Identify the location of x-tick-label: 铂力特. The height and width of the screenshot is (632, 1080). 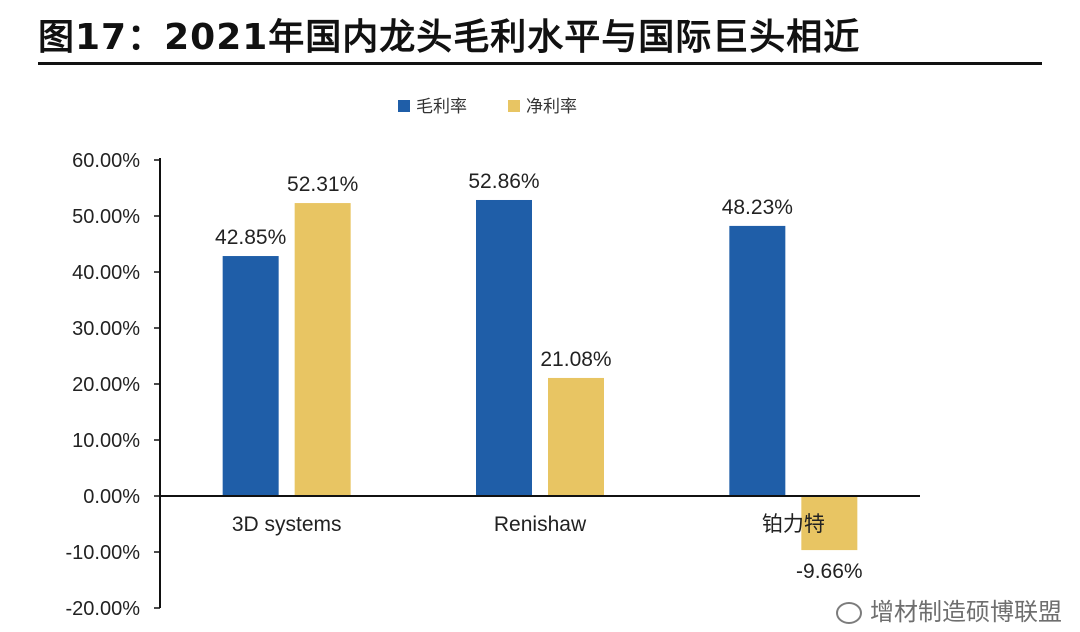
(793, 524).